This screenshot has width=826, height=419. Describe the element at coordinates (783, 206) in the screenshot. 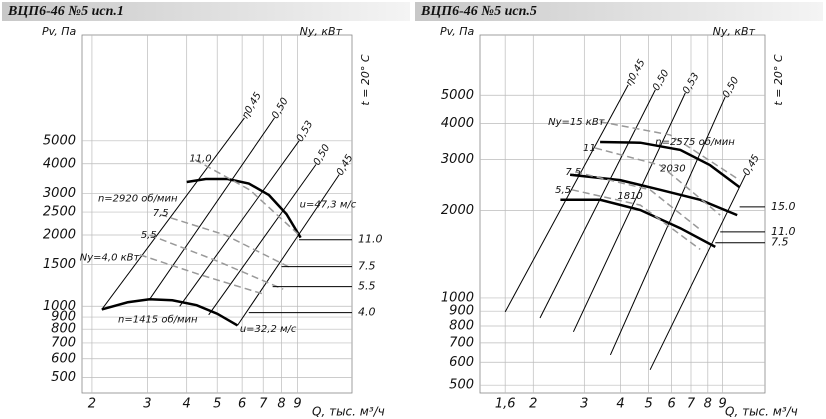

I see `power-level-label: 15.0` at that location.